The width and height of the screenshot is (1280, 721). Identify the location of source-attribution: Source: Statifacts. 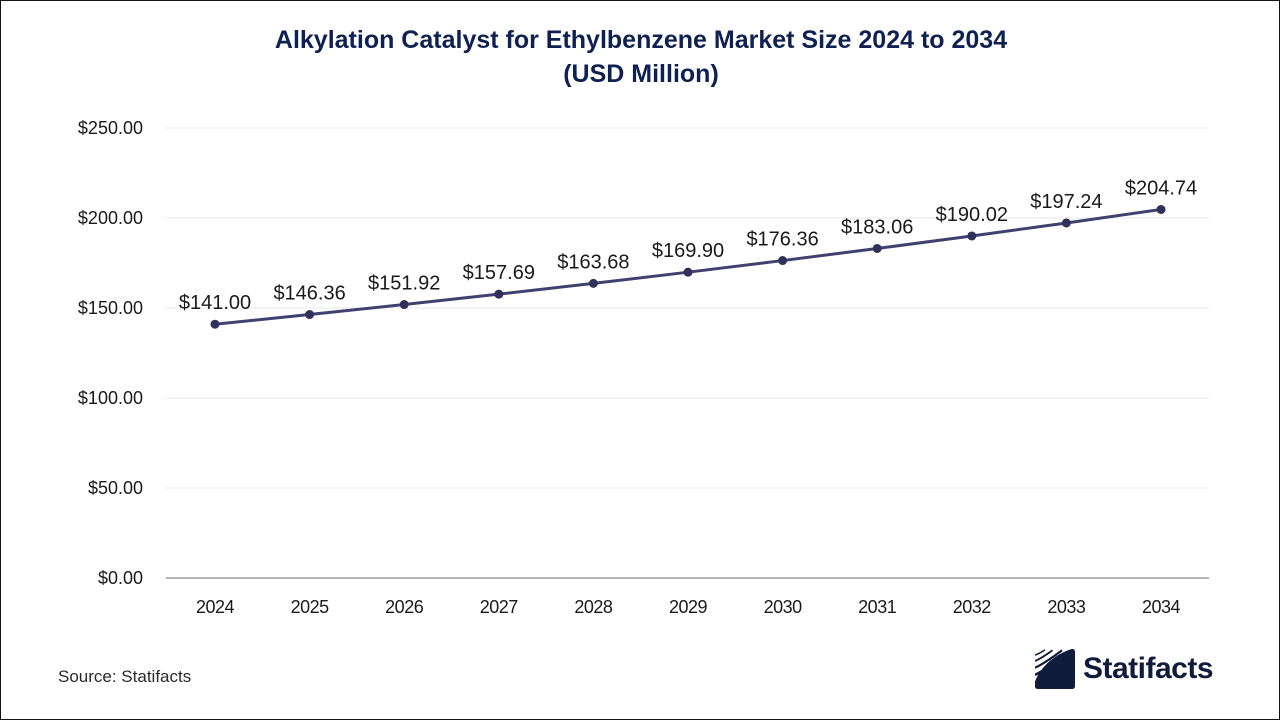
(125, 676).